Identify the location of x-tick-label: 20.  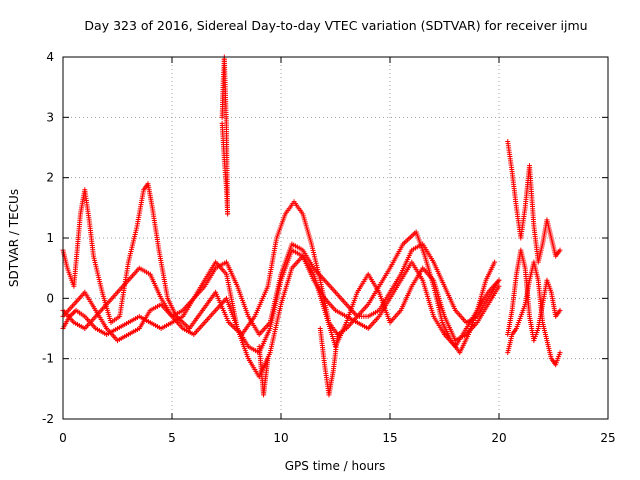
(498, 438).